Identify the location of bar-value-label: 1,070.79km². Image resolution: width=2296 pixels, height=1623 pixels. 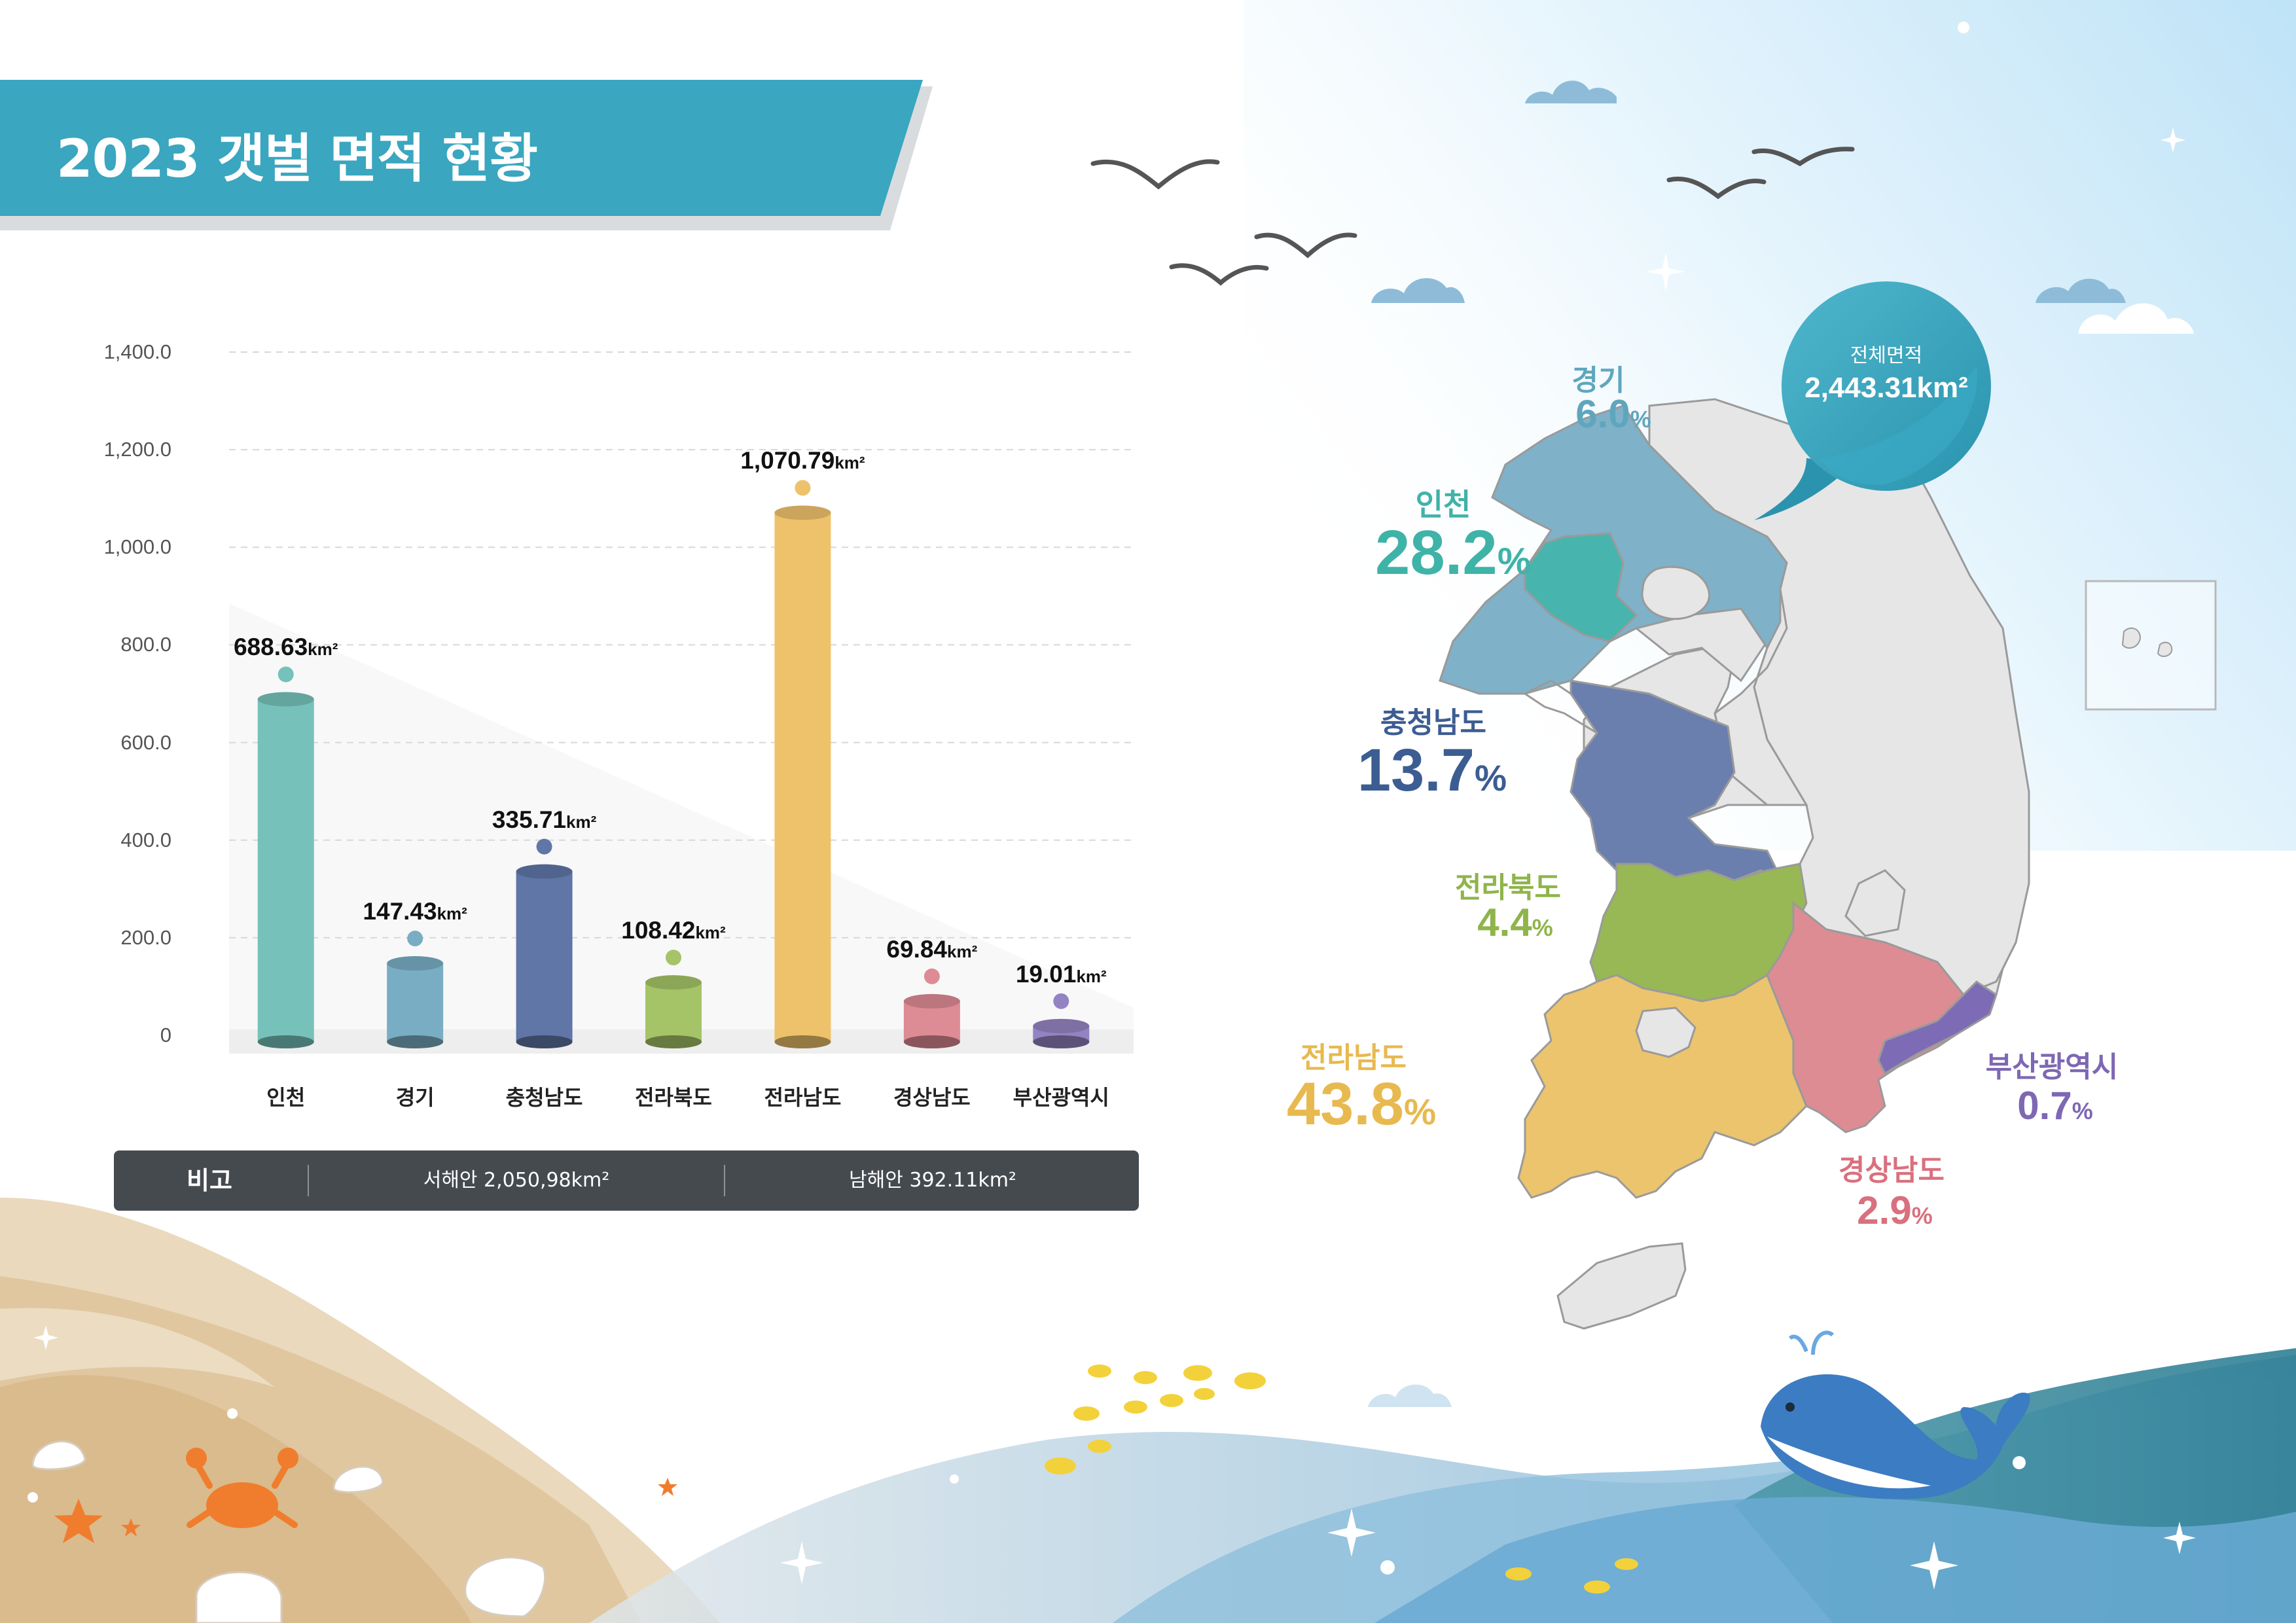
(802, 461).